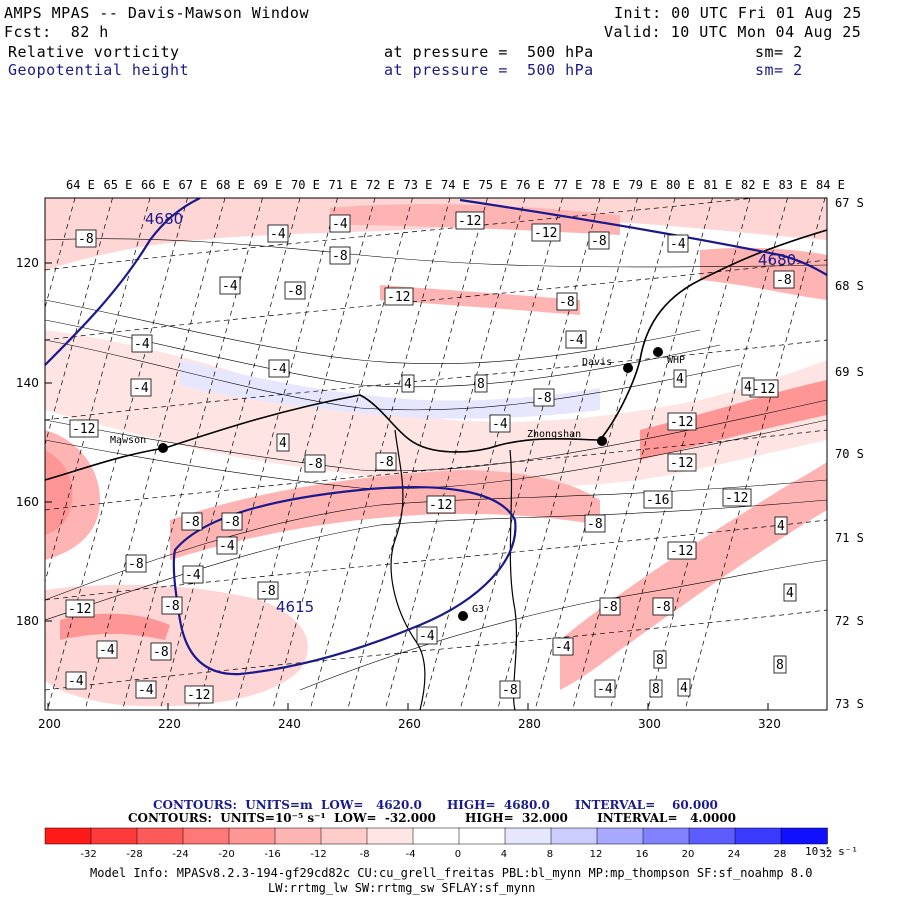 This screenshot has width=900, height=900. Describe the element at coordinates (455, 185) in the screenshot. I see `lon-label: 74 E` at that location.